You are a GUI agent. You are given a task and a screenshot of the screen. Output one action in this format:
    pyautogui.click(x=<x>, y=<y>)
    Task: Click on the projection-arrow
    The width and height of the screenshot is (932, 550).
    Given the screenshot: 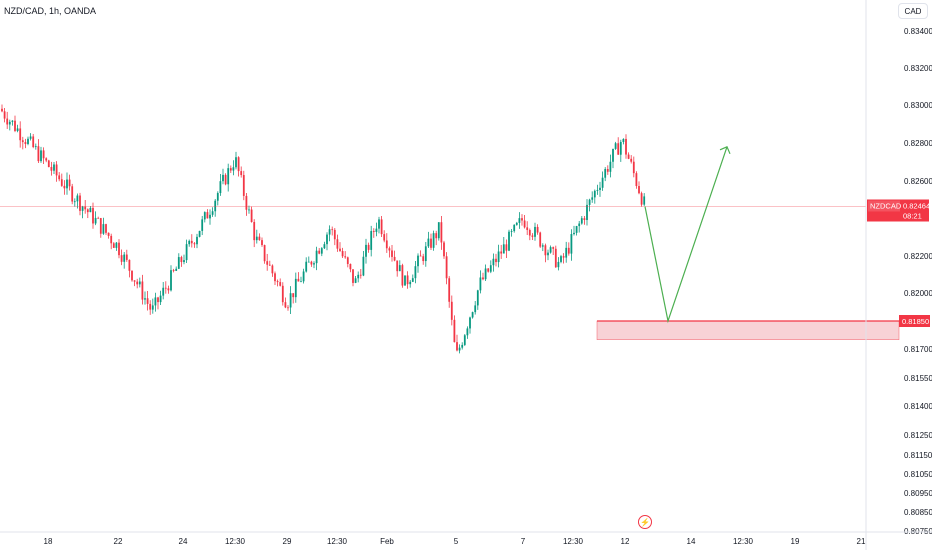 What is the action you would take?
    pyautogui.click(x=686, y=235)
    